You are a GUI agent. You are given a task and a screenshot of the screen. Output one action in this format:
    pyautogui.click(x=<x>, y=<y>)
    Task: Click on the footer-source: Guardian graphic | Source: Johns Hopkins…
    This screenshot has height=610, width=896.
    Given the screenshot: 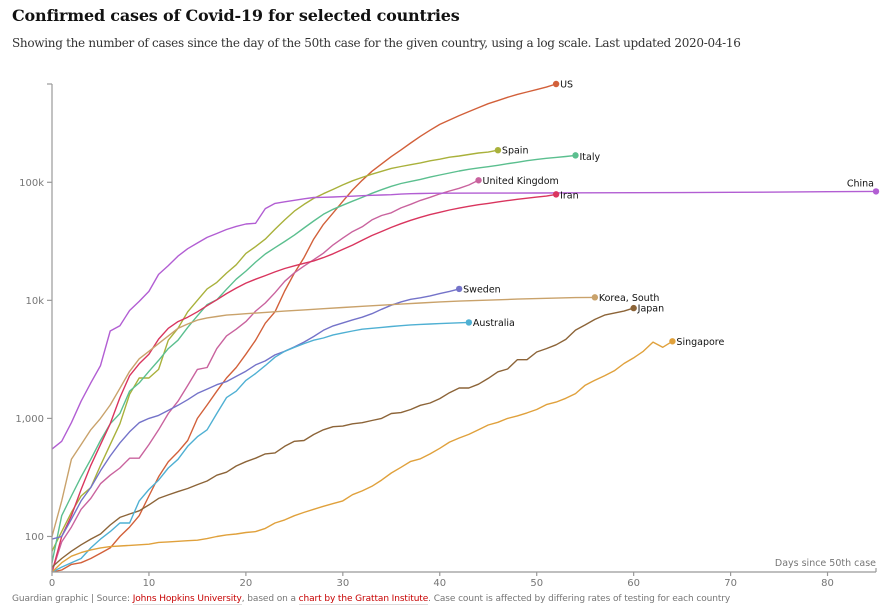 What is the action you would take?
    pyautogui.click(x=371, y=599)
    